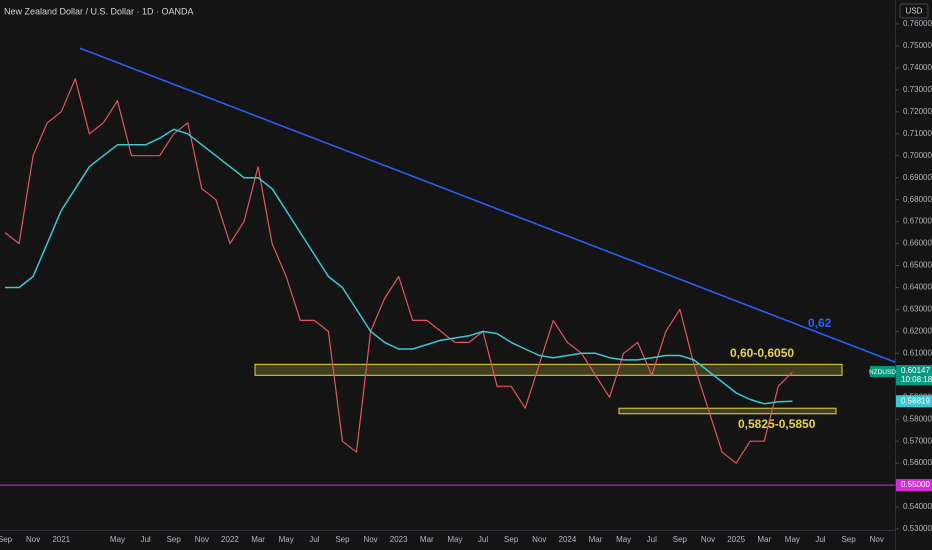 The height and width of the screenshot is (550, 932). I want to click on price-badge, so click(914, 375).